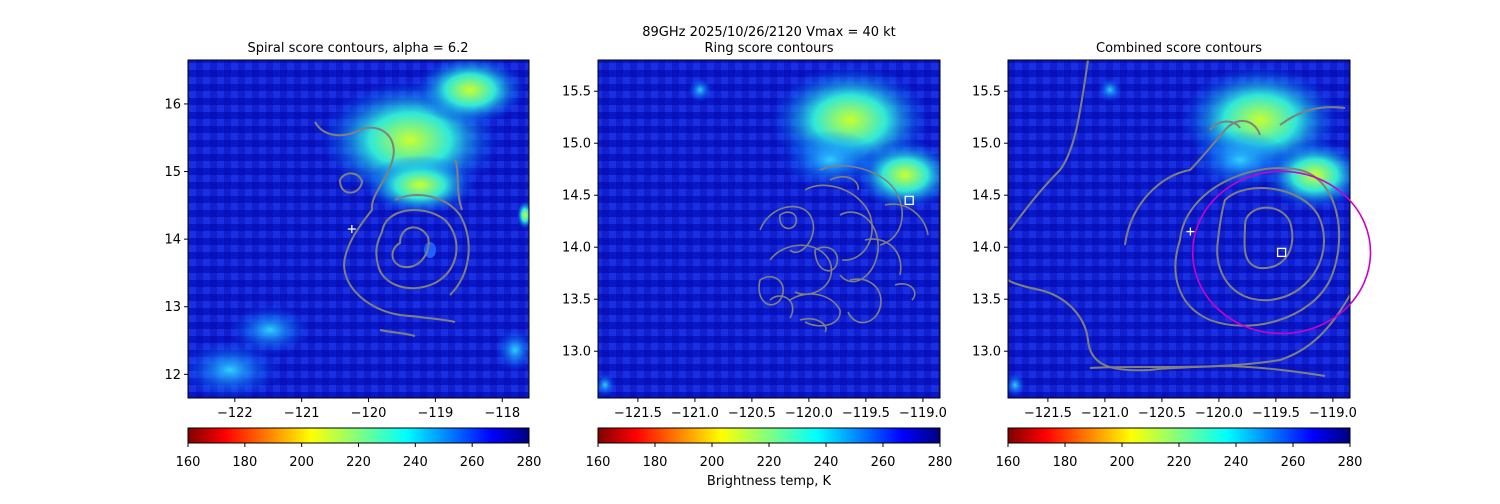 The image size is (1500, 504). Describe the element at coordinates (769, 448) in the screenshot. I see `colorbar-2: 160 180 200 220 240 260 280` at that location.